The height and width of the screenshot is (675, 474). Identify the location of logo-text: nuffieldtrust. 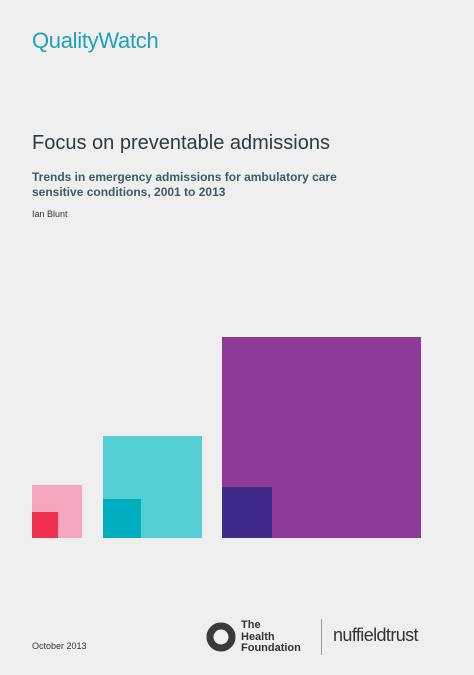
(376, 635).